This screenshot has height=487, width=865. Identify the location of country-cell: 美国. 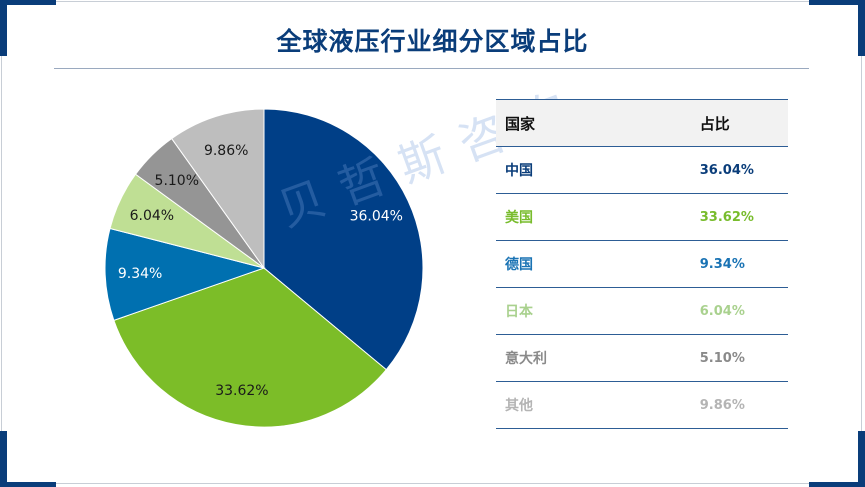
(526, 217).